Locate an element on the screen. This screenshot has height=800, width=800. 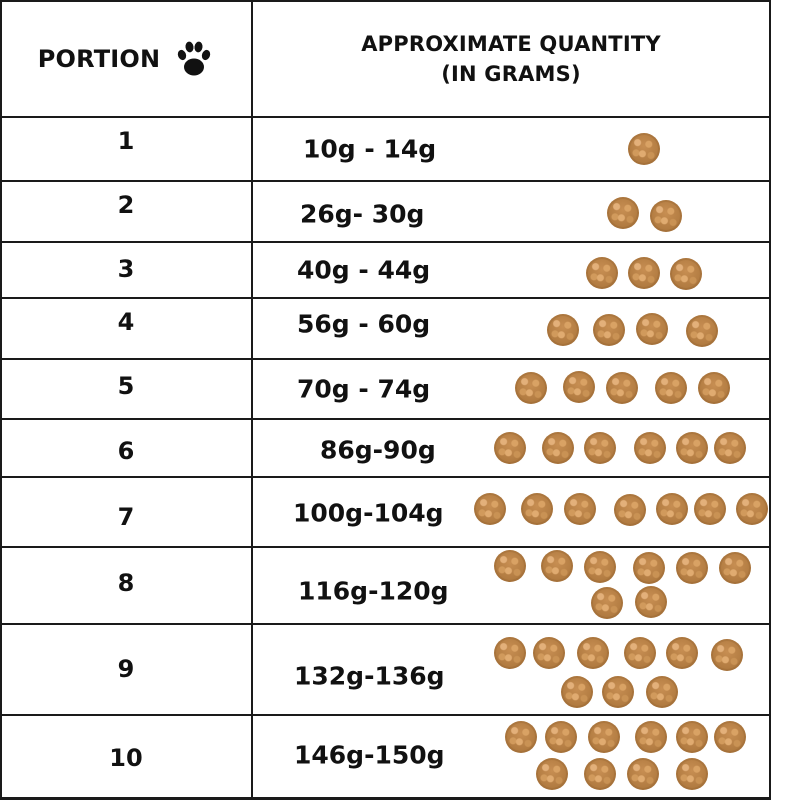
portion-cell: 8 is located at coordinates (126, 583).